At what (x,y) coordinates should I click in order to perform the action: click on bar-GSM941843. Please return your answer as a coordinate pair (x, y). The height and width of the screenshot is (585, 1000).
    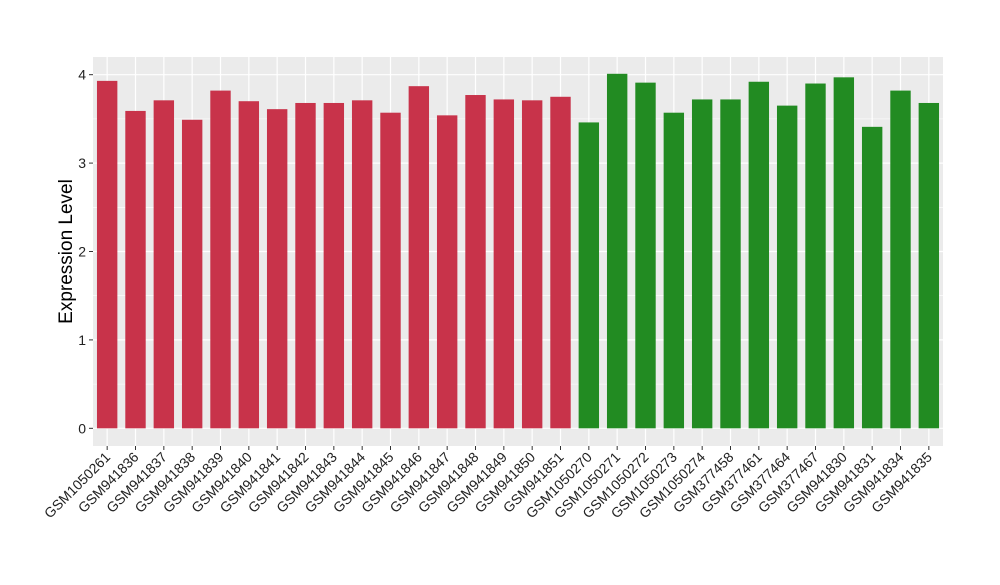
    Looking at the image, I should click on (334, 265).